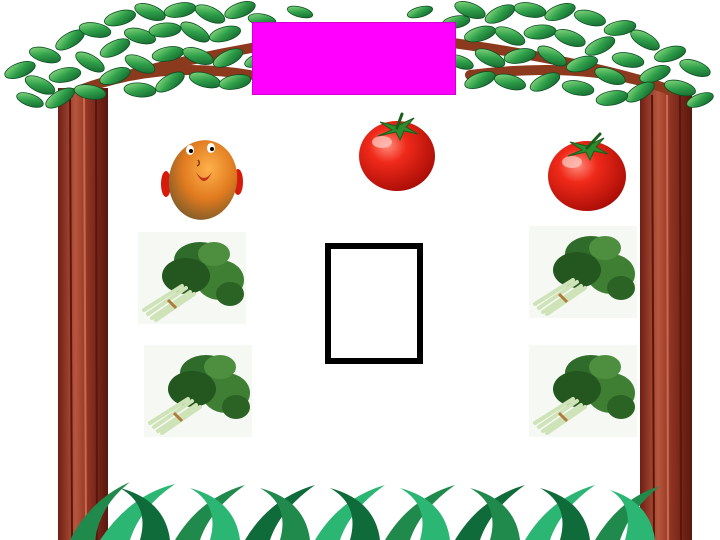  I want to click on right-tree-trunk, so click(666, 314).